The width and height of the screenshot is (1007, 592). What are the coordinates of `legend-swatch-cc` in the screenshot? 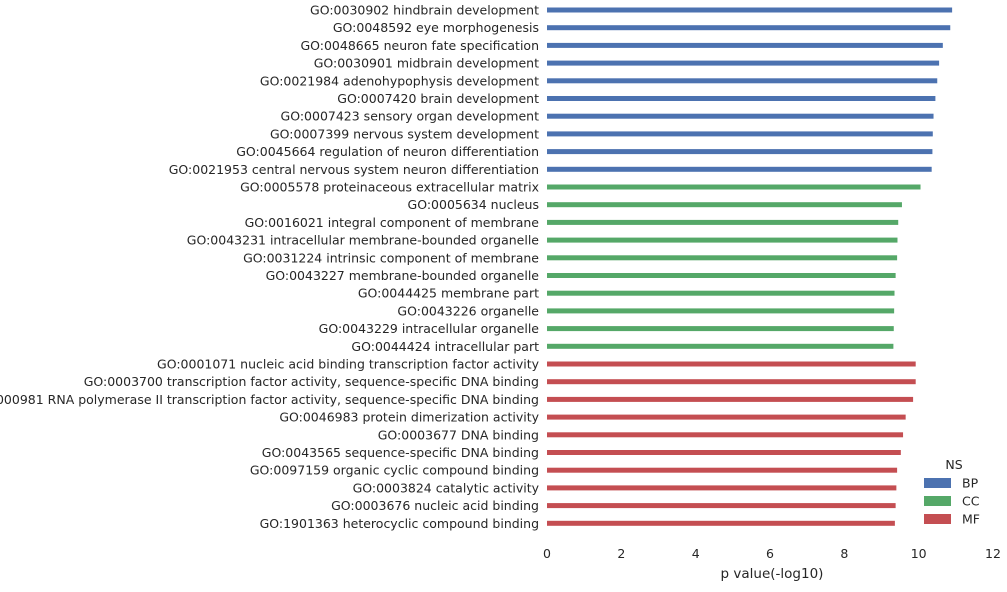 It's located at (937, 501).